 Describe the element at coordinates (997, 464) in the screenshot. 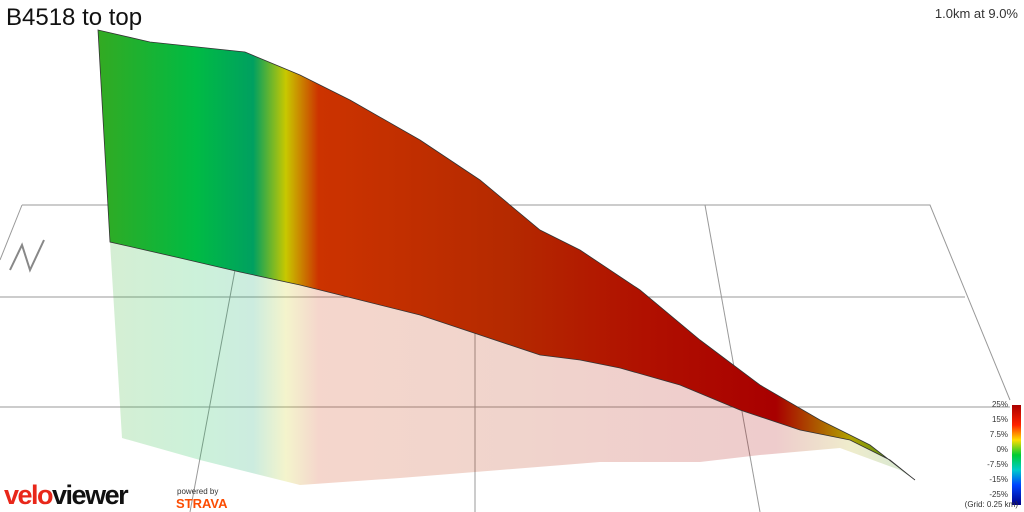

I see `legend-label: -7.5%` at that location.